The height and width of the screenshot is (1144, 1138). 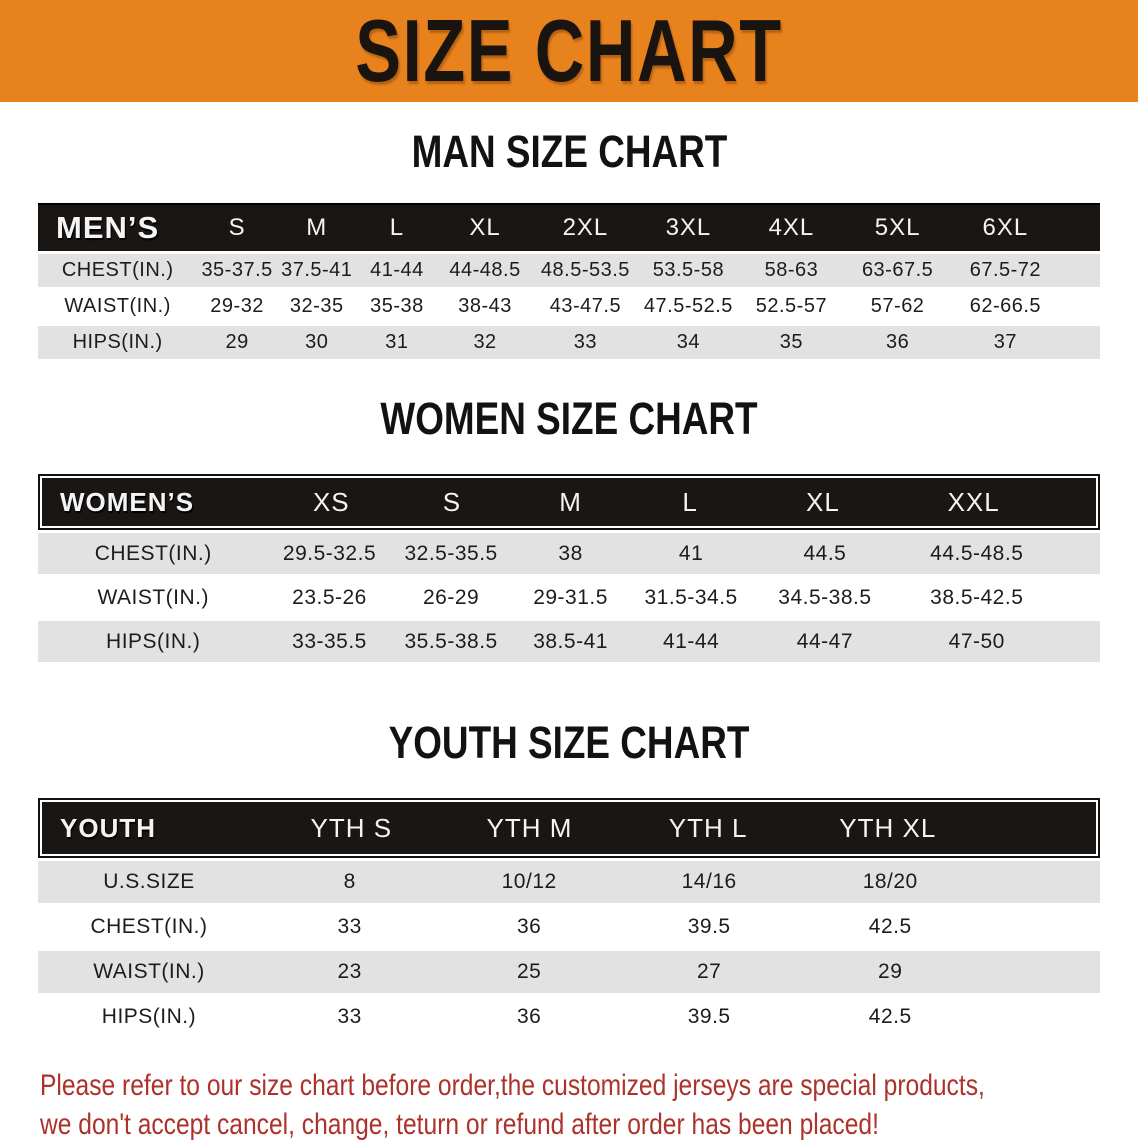 What do you see at coordinates (569, 227) in the screenshot?
I see `men-table-header-row: MEN’S S M L XL 2XL 3XL 4XL 5XL 6XL` at bounding box center [569, 227].